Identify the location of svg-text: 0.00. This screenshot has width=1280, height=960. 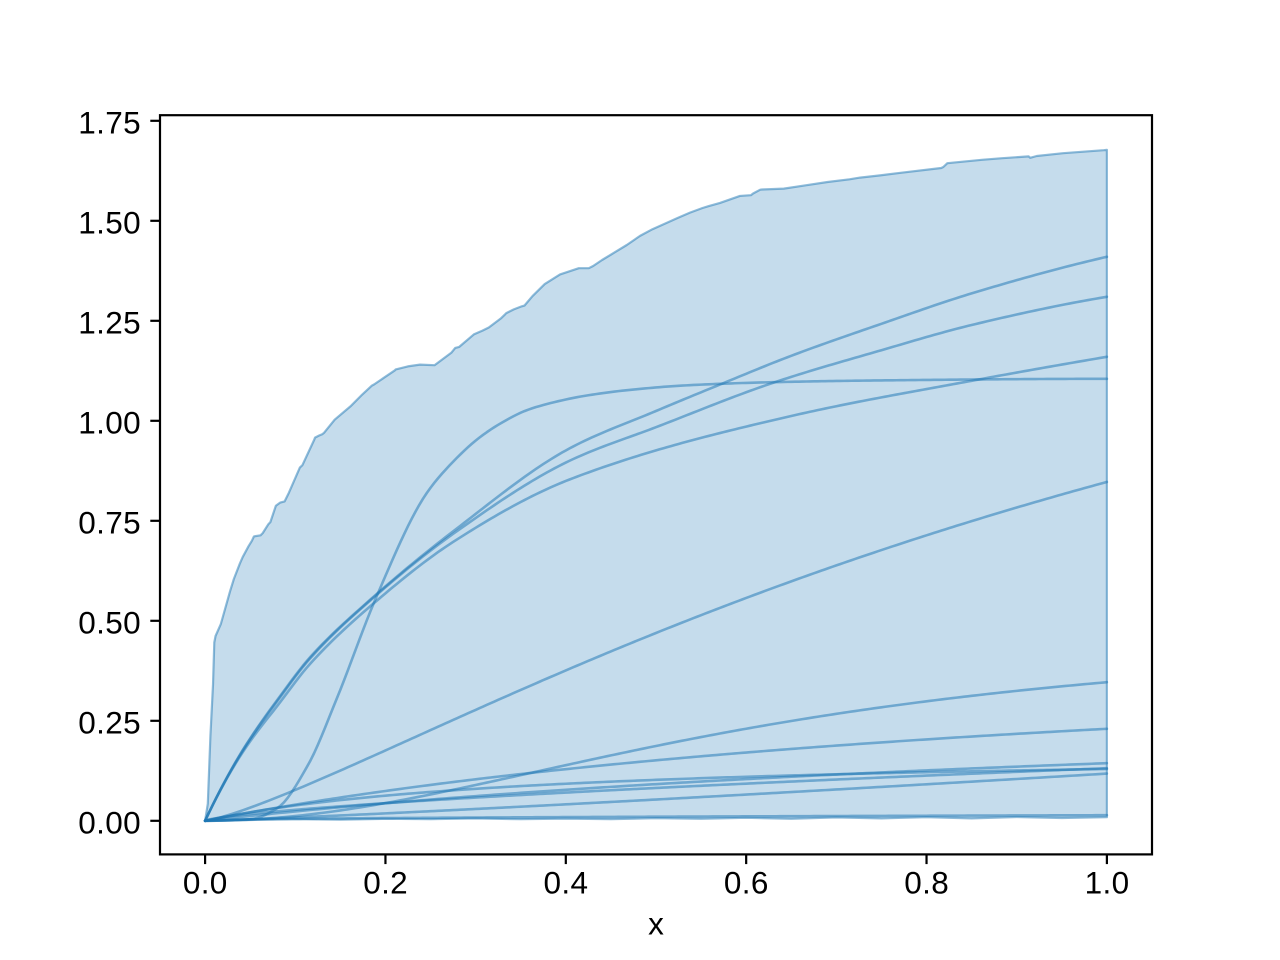
(109, 823).